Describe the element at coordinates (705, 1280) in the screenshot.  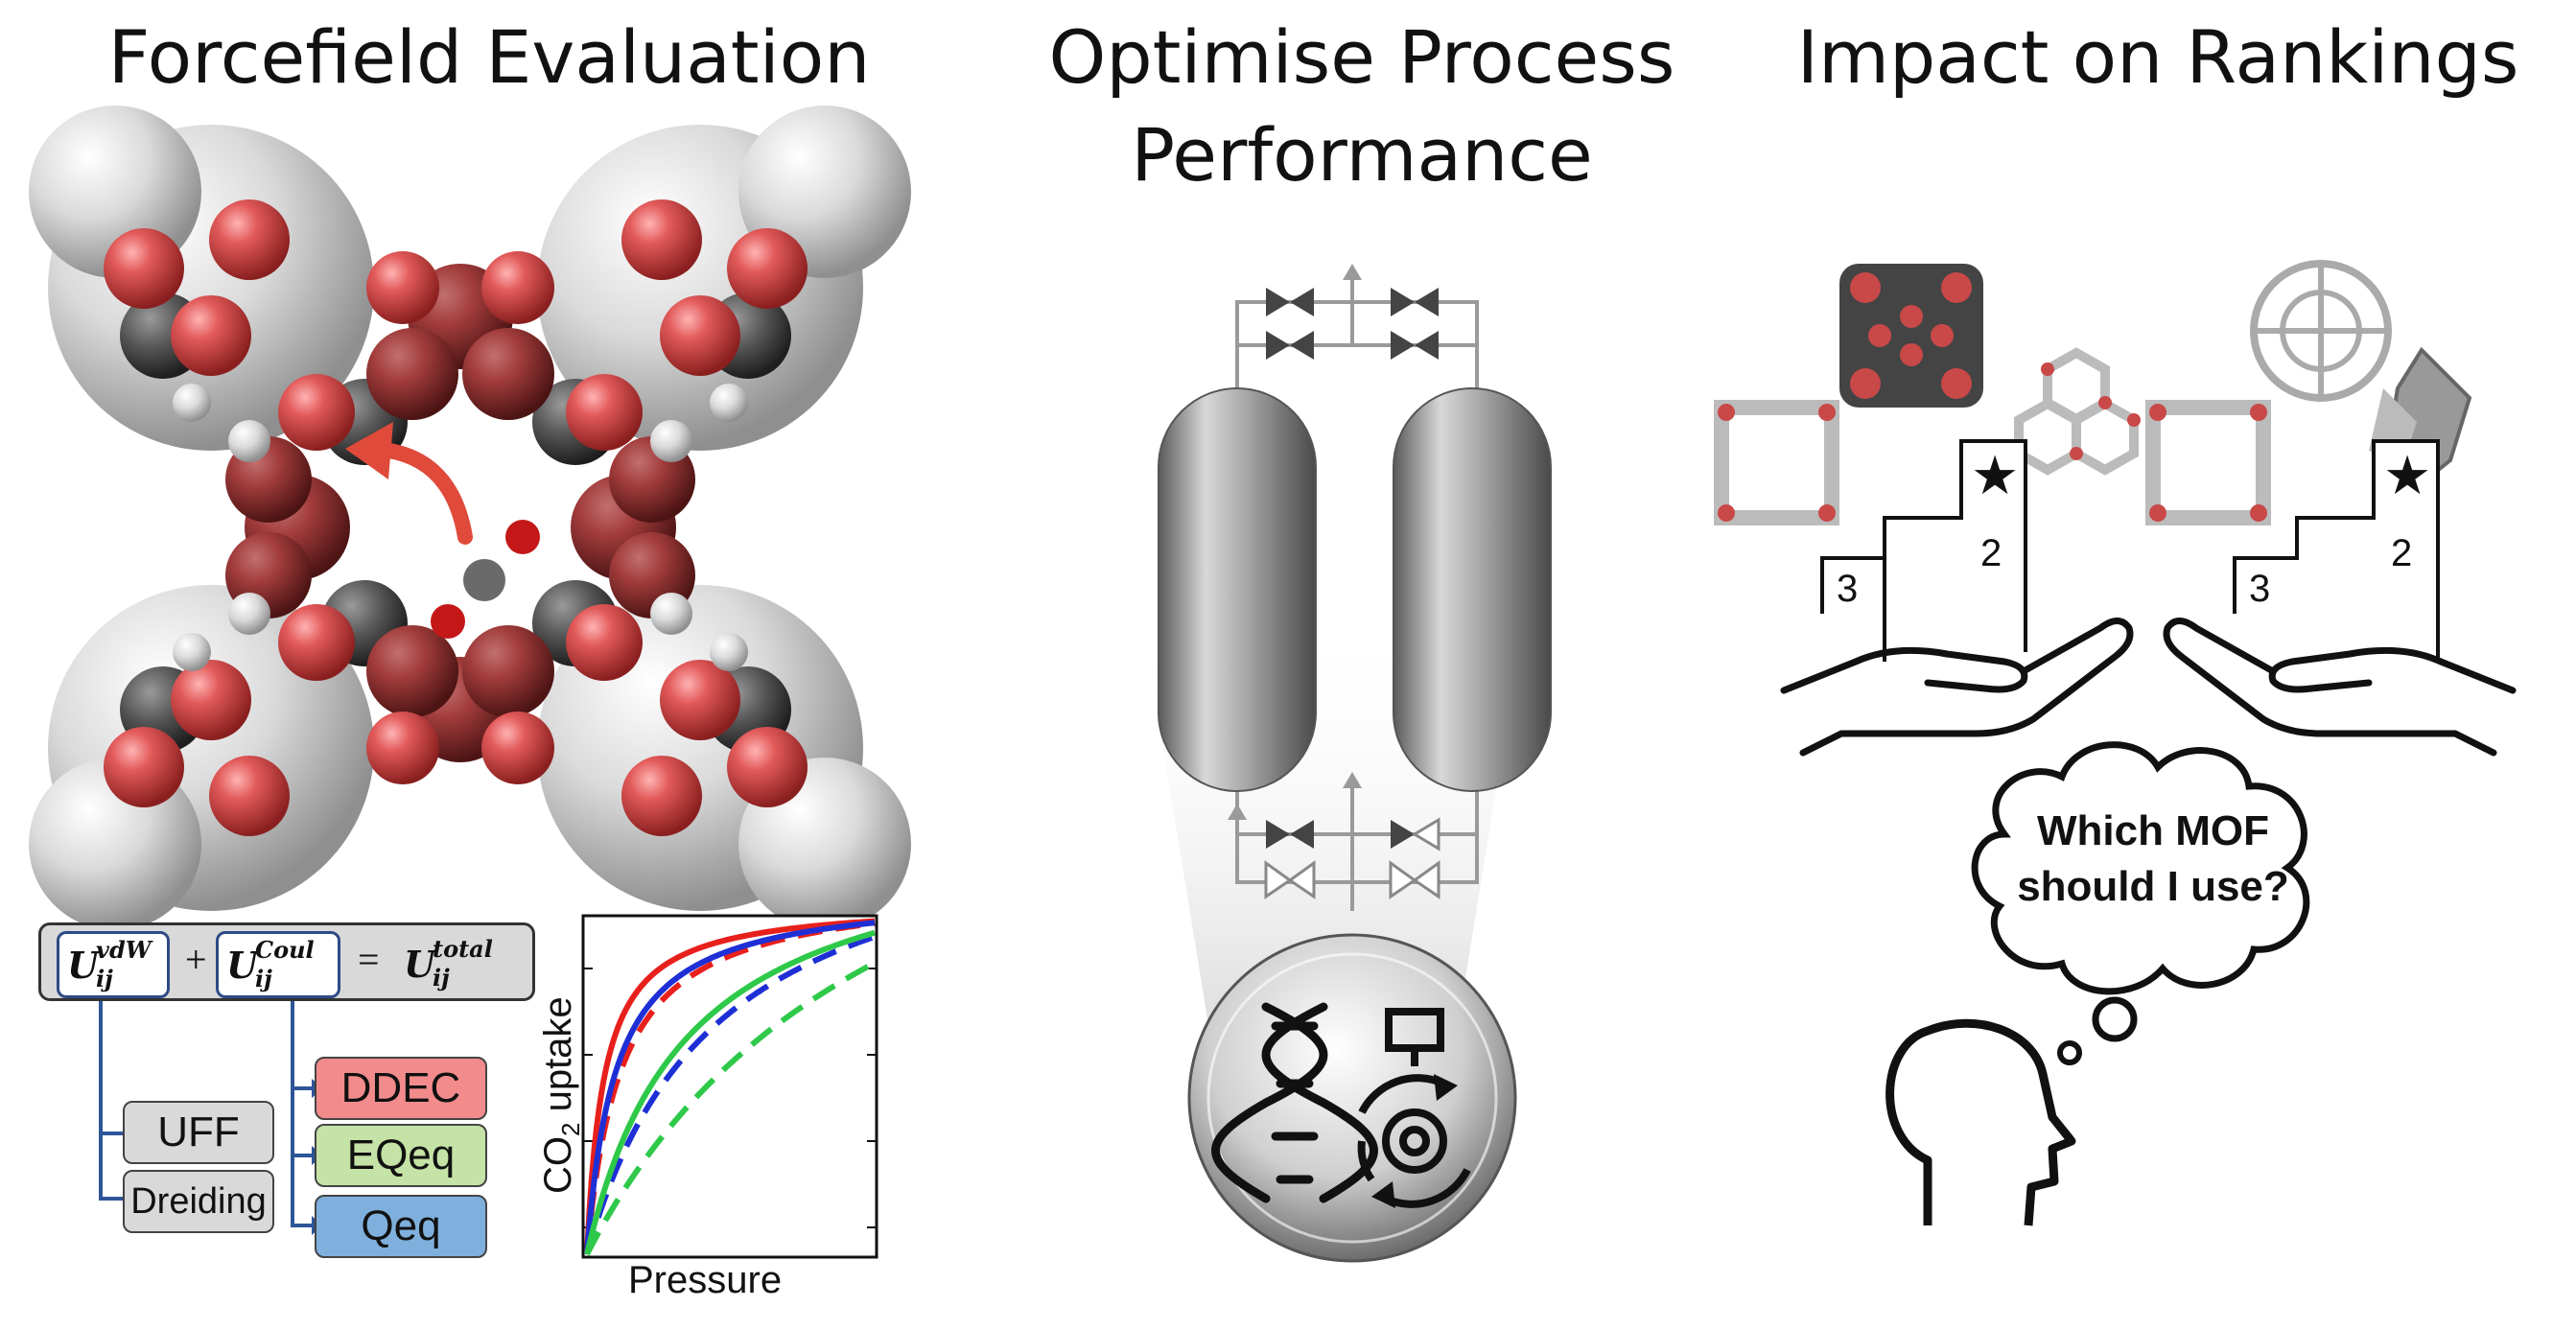
I see `chart-x-axis-label: Pressure` at that location.